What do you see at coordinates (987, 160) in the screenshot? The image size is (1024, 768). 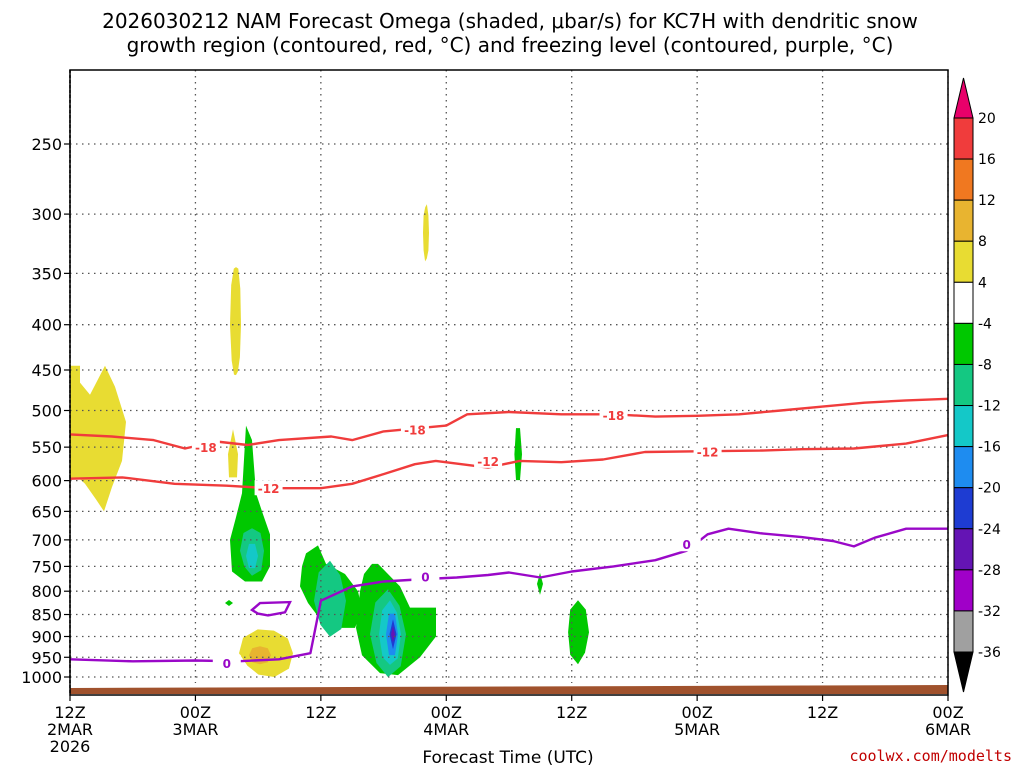 I see `colorbar-label: 16` at bounding box center [987, 160].